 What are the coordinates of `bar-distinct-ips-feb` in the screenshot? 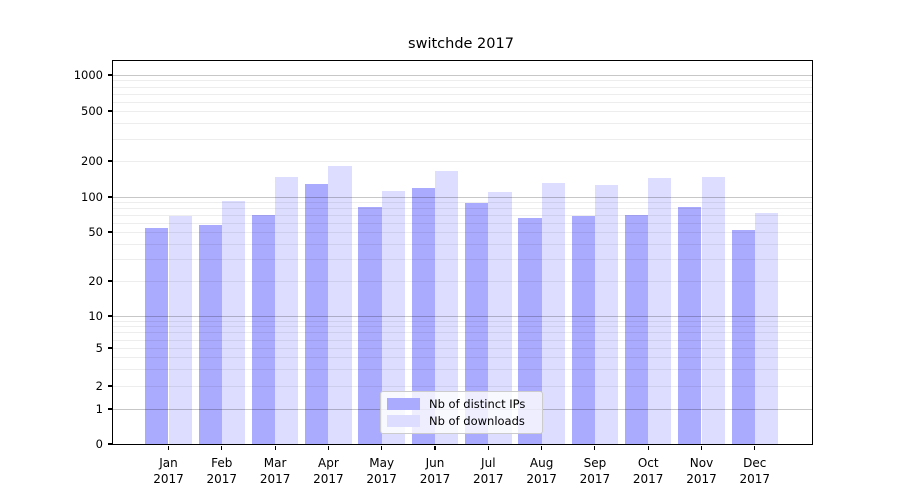 It's located at (210, 334).